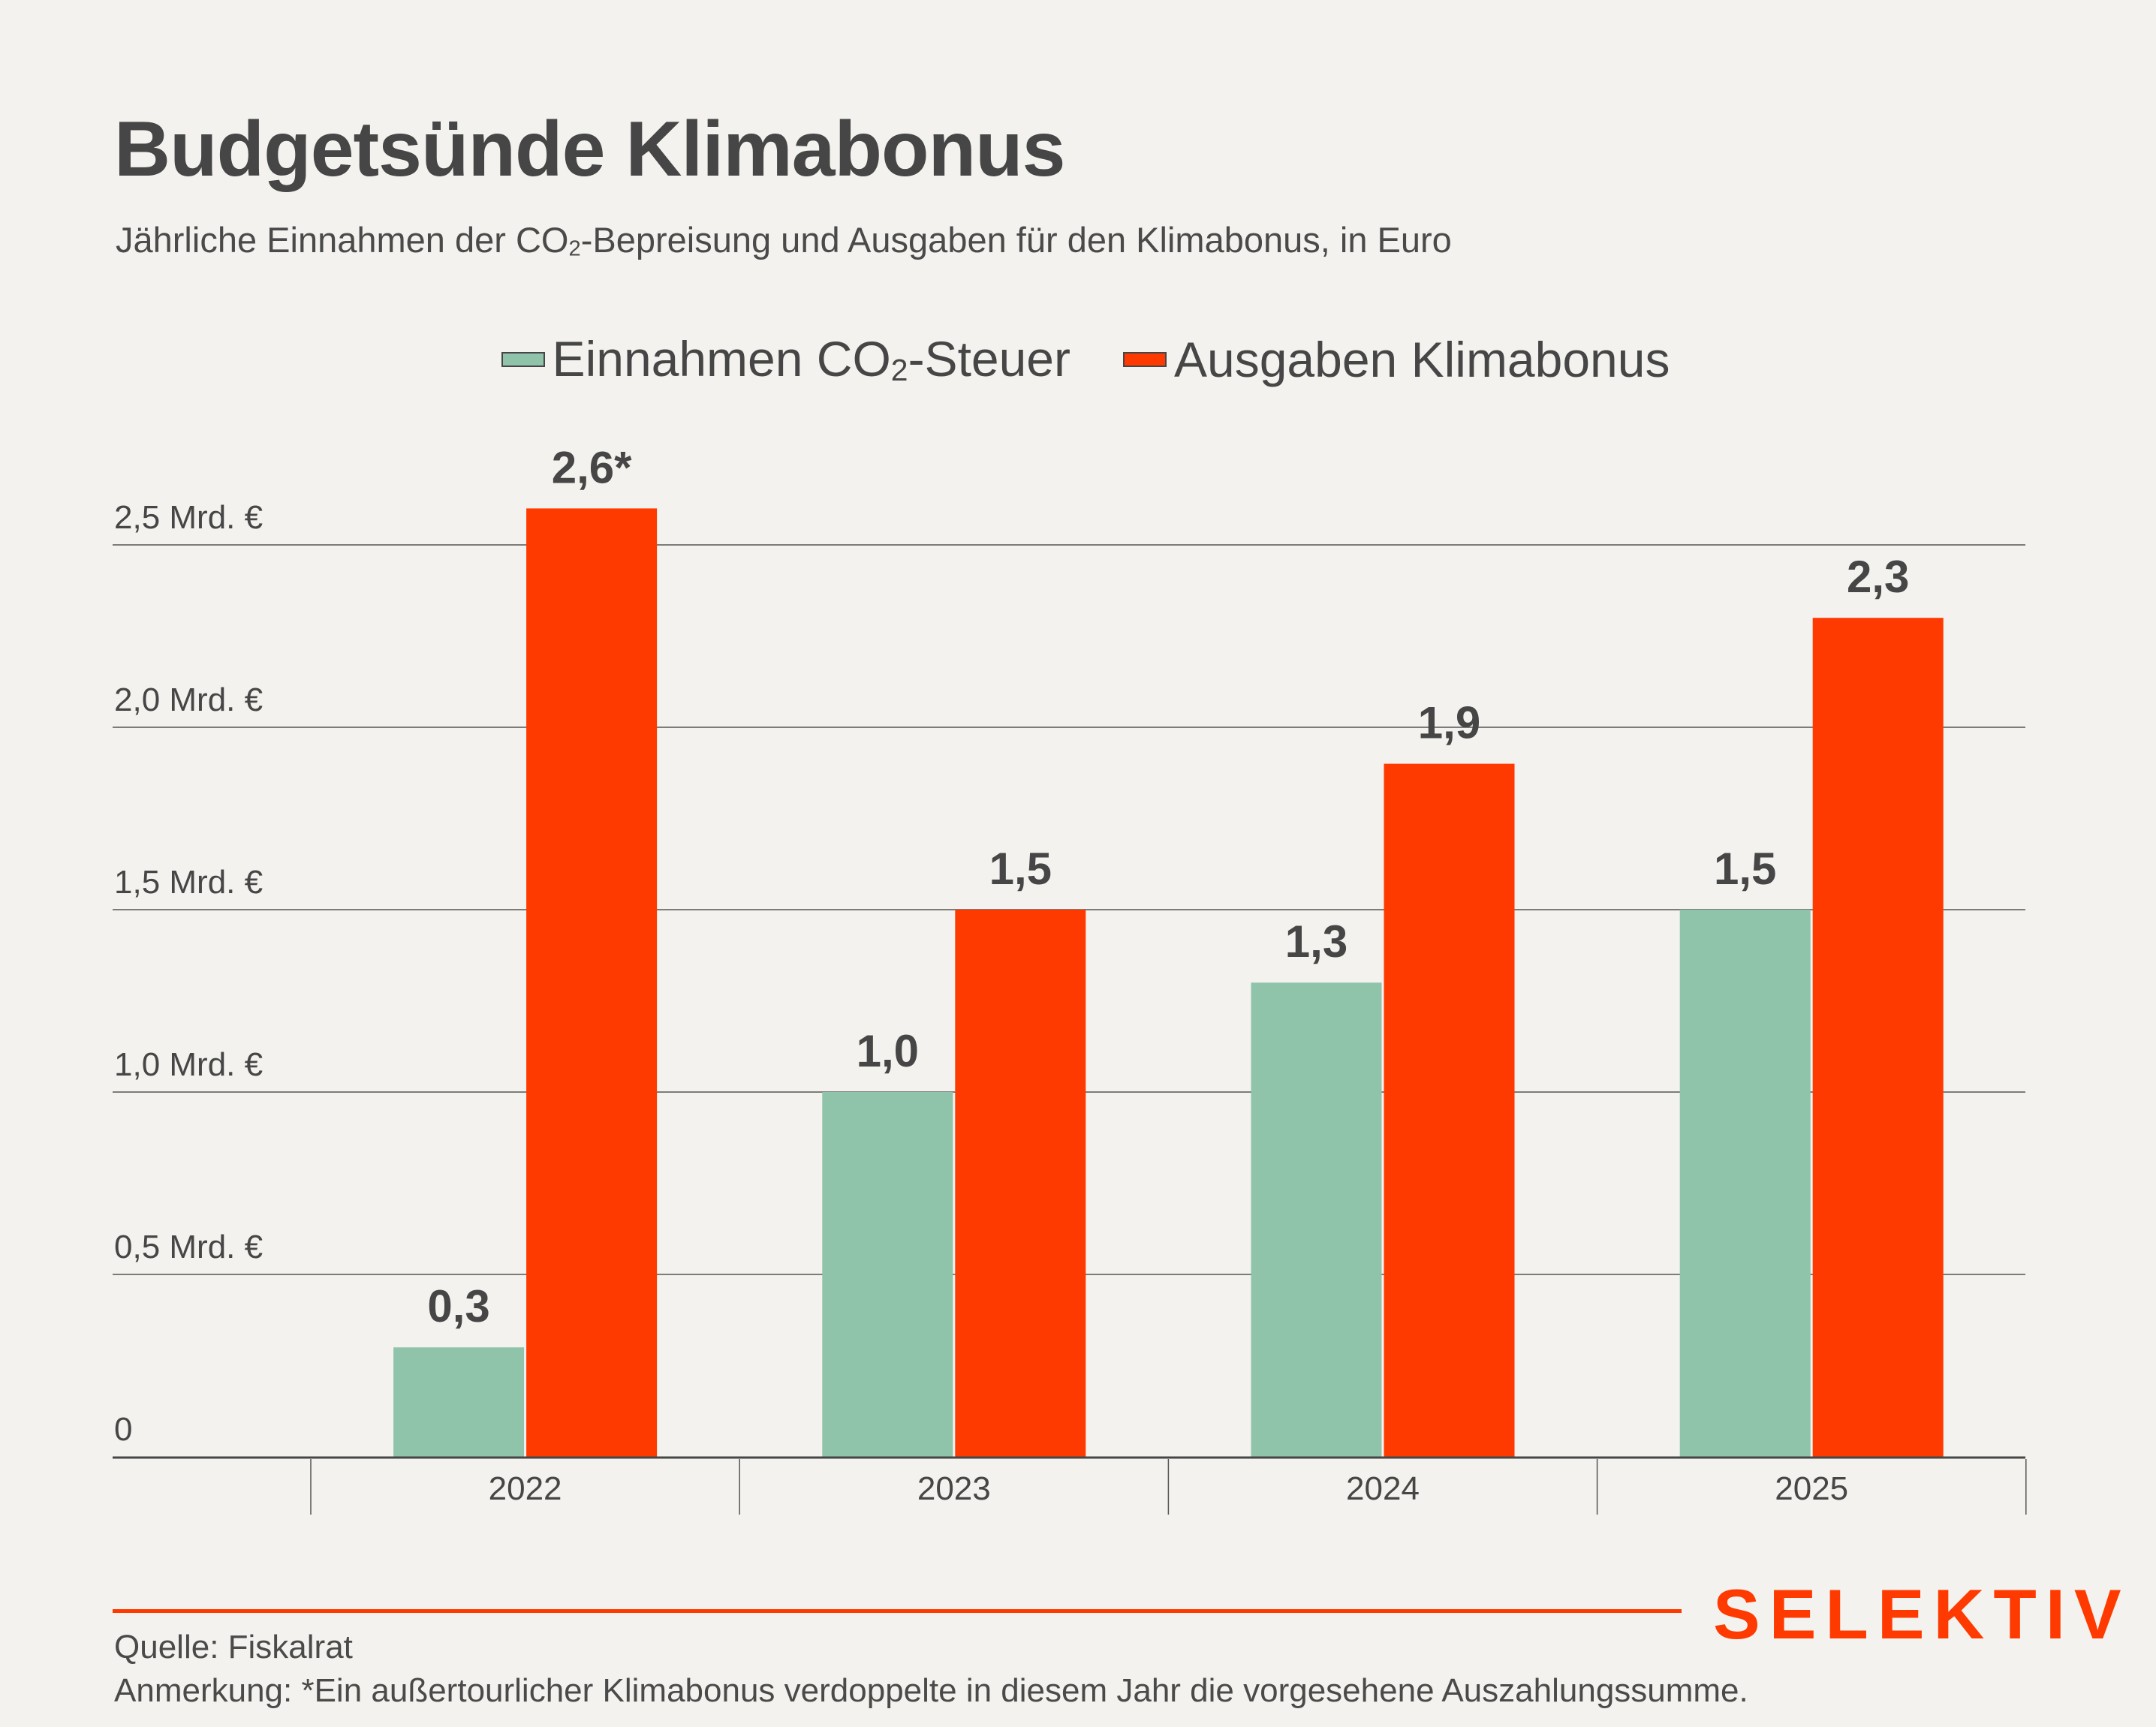  Describe the element at coordinates (1449, 1110) in the screenshot. I see `bar-ausgaben-2024` at that location.